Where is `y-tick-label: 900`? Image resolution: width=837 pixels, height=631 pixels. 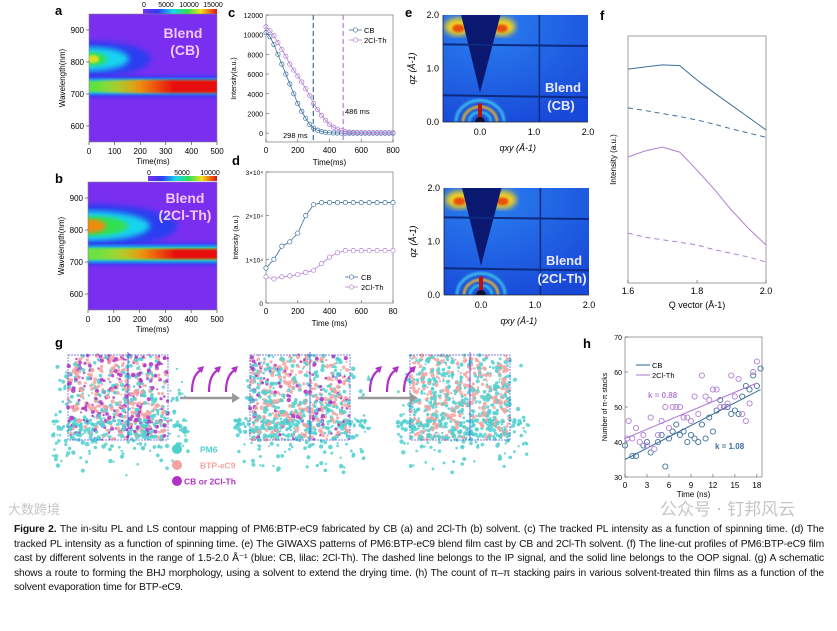
y-tick-label: 900 is located at coordinates (77, 198).